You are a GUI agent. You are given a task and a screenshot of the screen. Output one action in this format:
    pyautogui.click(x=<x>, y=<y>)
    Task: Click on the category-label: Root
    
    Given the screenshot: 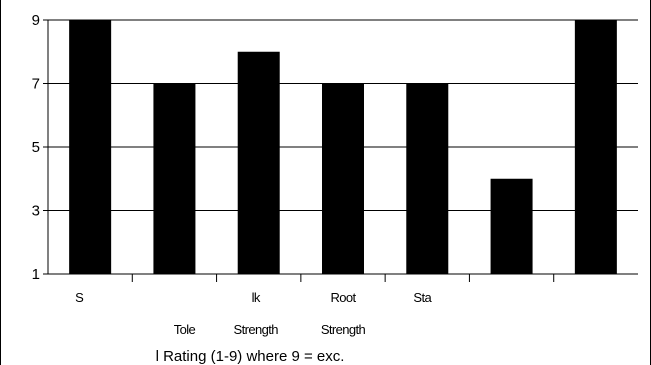 What is the action you would take?
    pyautogui.click(x=343, y=297)
    